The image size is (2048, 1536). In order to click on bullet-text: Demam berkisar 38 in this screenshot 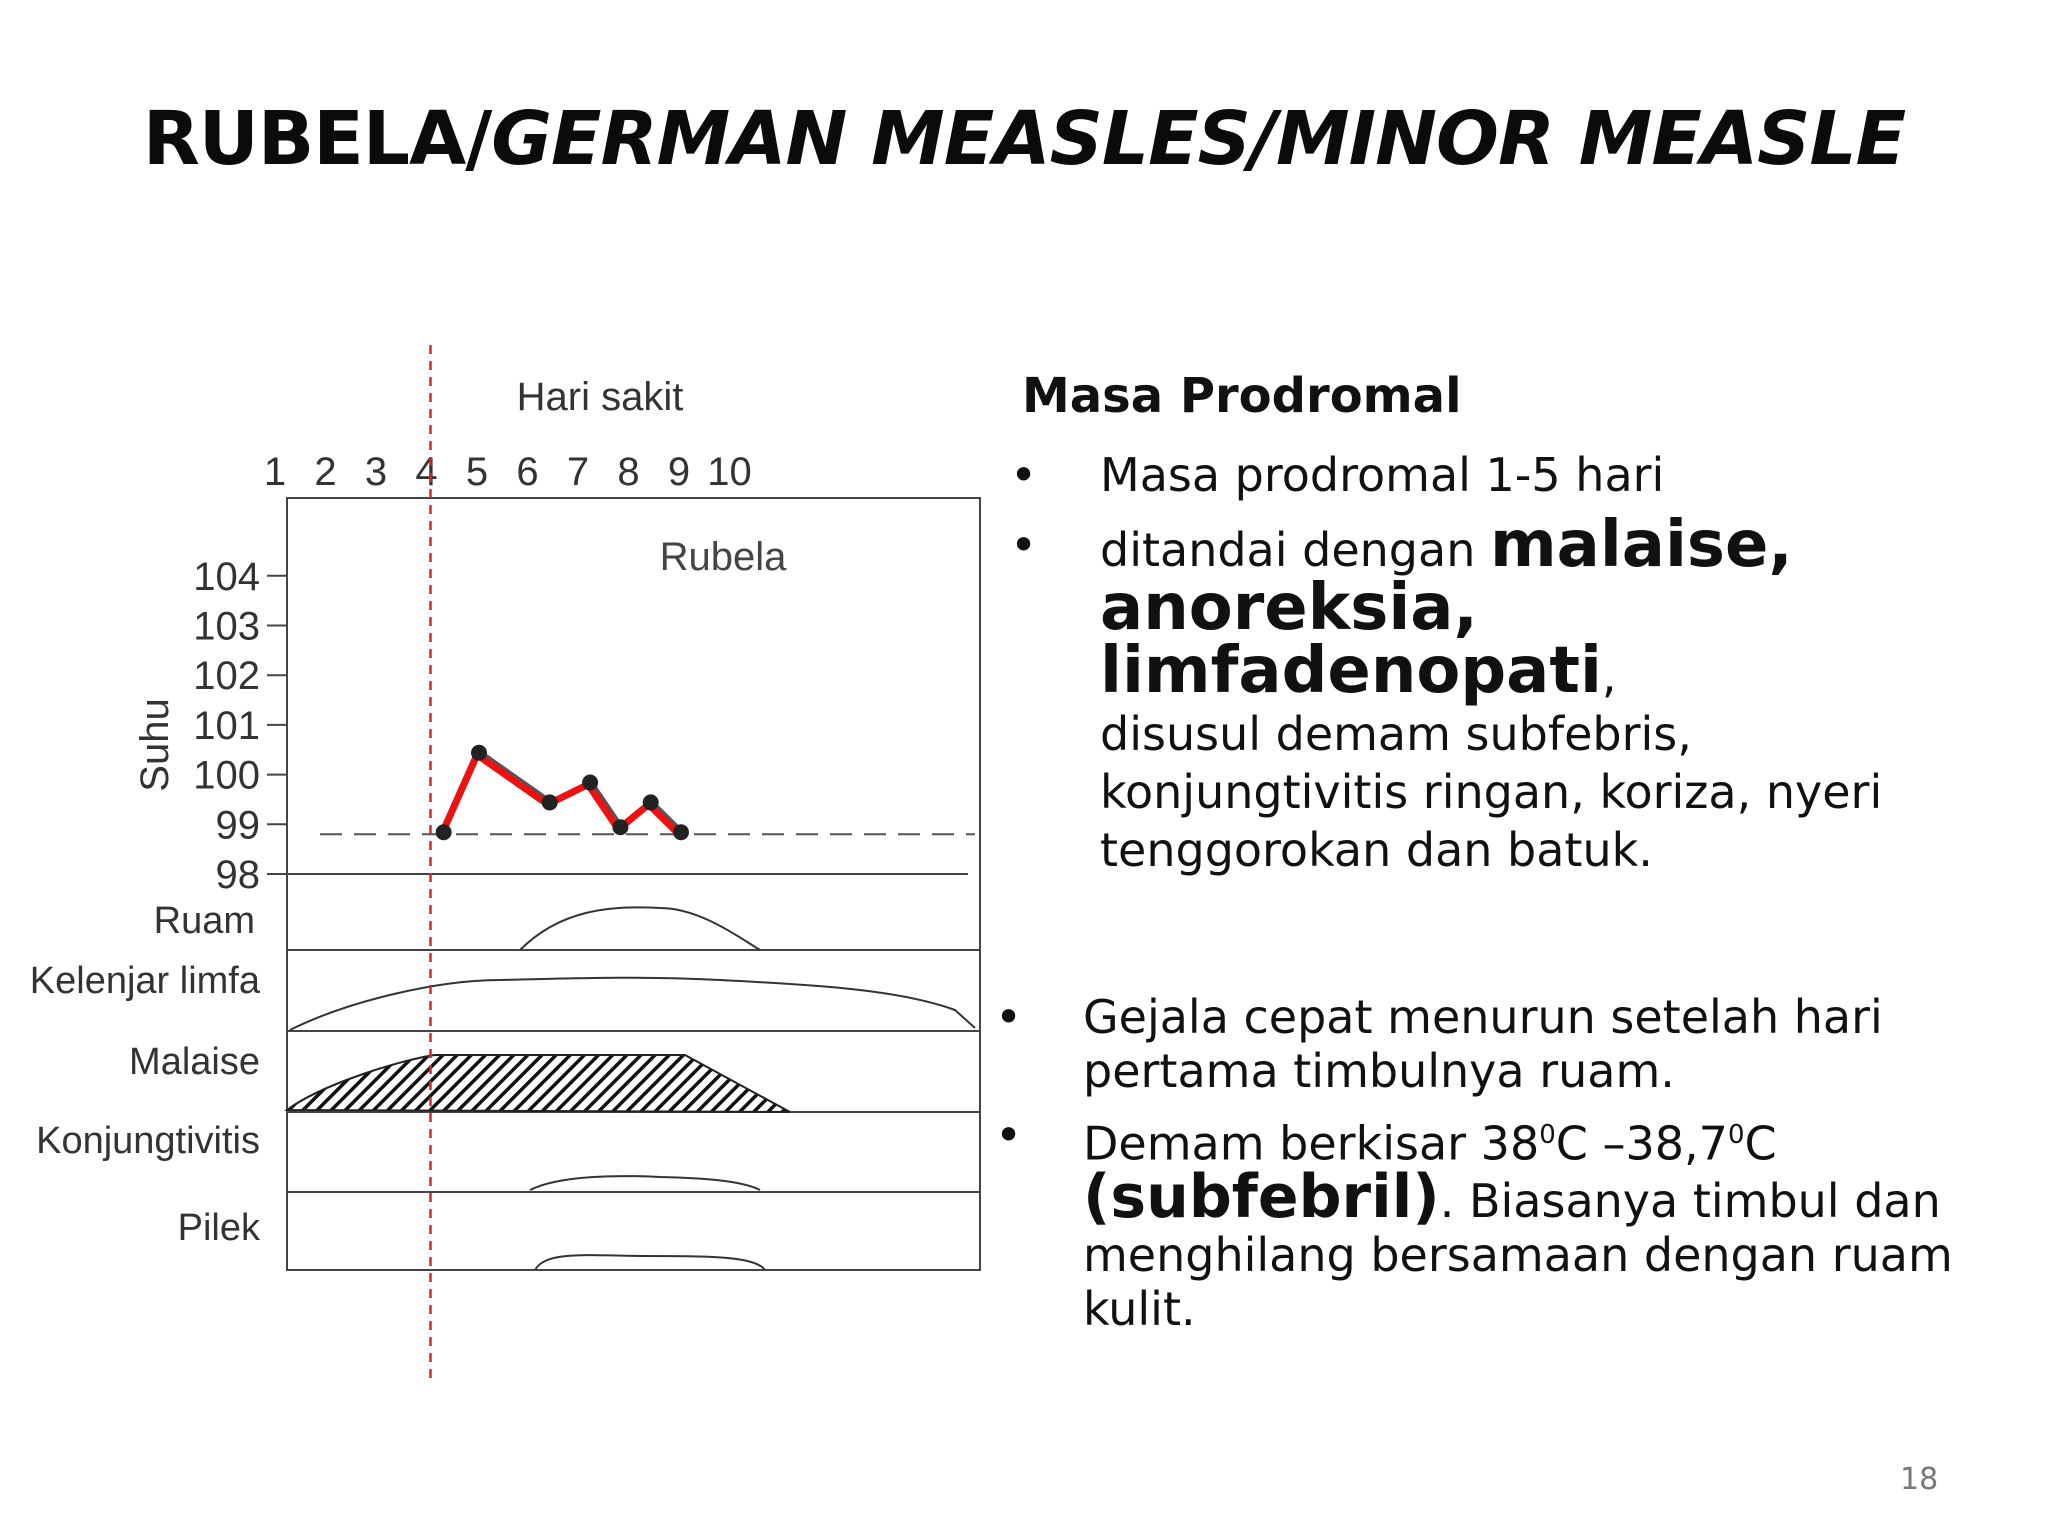, I will do `click(1311, 1143)`.